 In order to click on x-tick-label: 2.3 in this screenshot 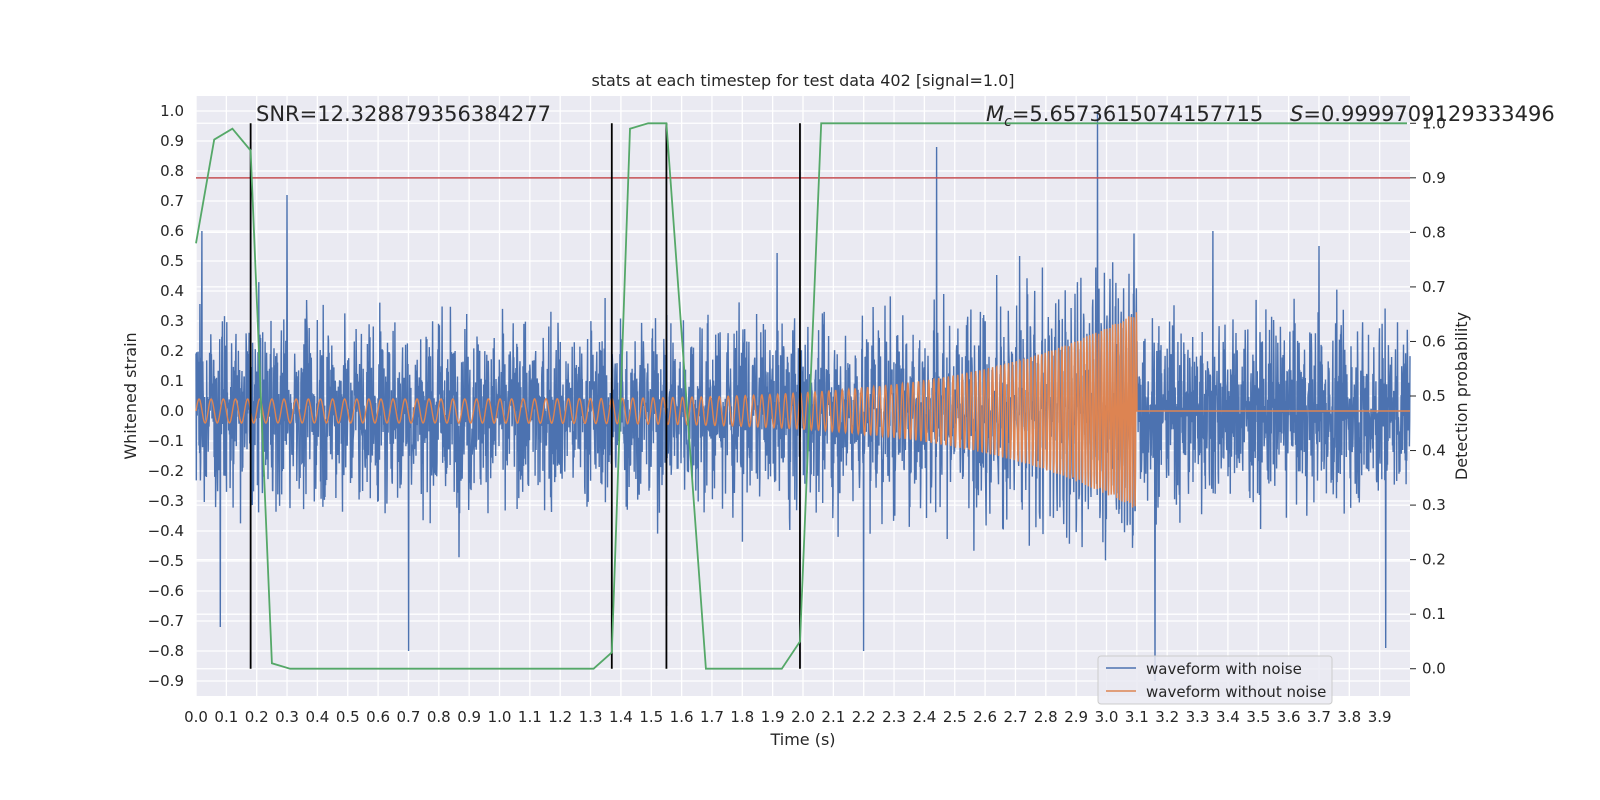, I will do `click(894, 717)`.